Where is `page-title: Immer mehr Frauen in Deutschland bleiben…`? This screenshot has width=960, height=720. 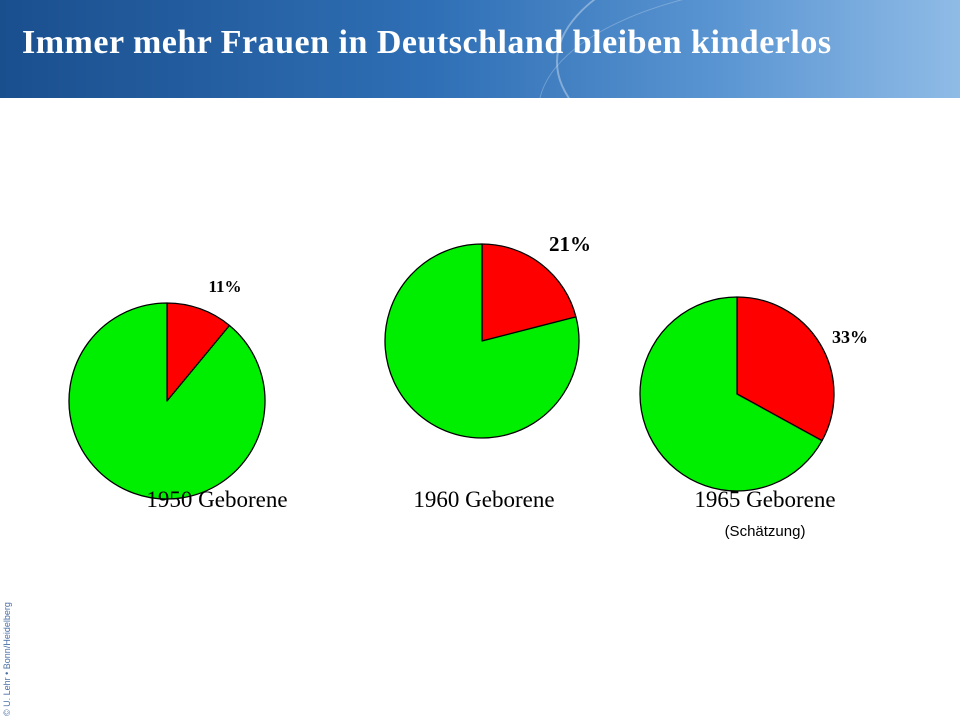
page-title: Immer mehr Frauen in Deutschland bleiben… is located at coordinates (427, 42).